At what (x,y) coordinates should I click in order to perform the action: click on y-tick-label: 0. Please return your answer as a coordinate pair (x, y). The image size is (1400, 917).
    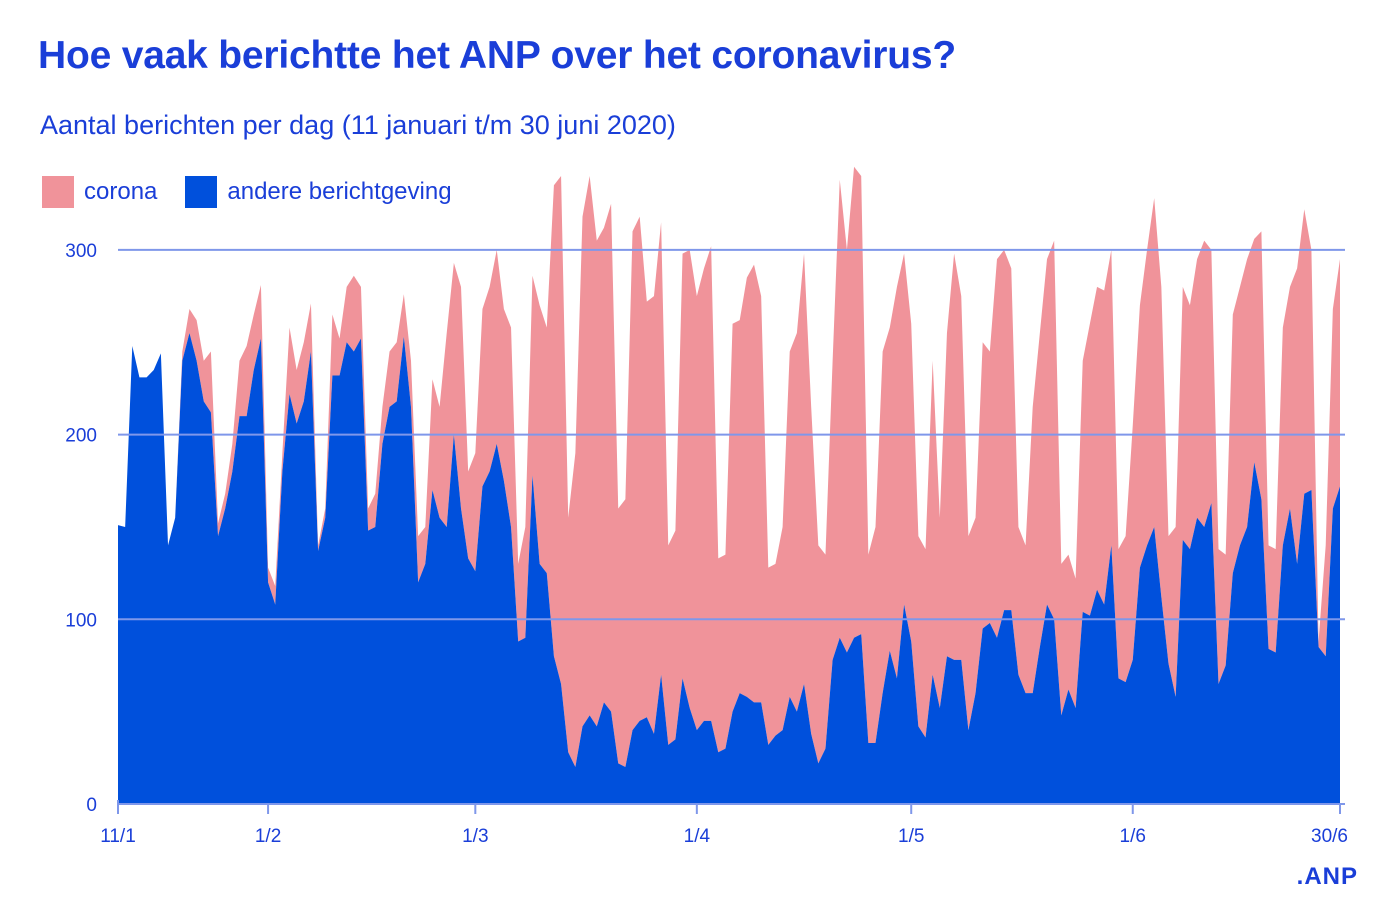
    Looking at the image, I should click on (91, 805).